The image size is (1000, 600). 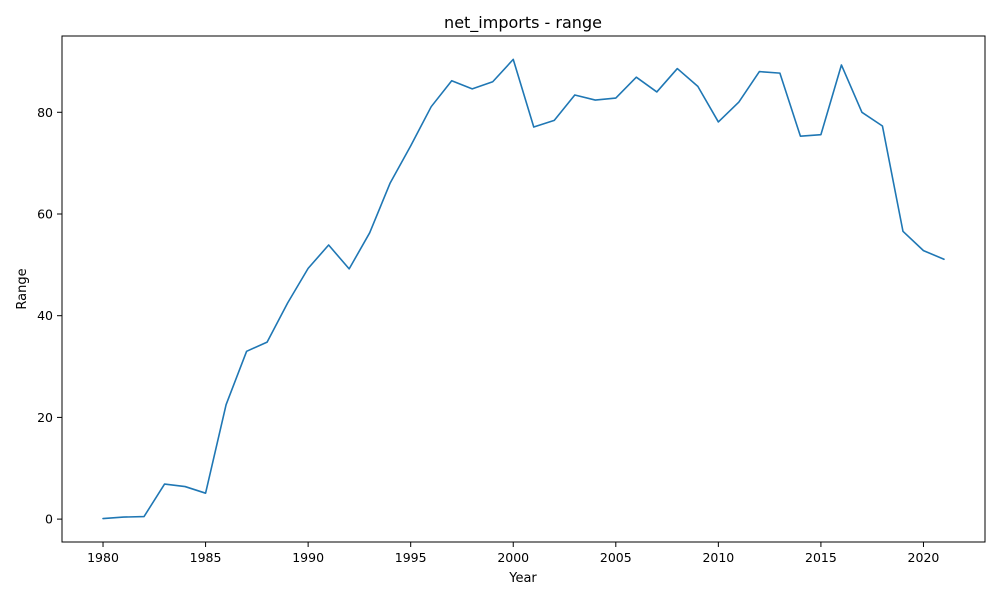 What do you see at coordinates (45, 112) in the screenshot?
I see `y-tick-label: 80` at bounding box center [45, 112].